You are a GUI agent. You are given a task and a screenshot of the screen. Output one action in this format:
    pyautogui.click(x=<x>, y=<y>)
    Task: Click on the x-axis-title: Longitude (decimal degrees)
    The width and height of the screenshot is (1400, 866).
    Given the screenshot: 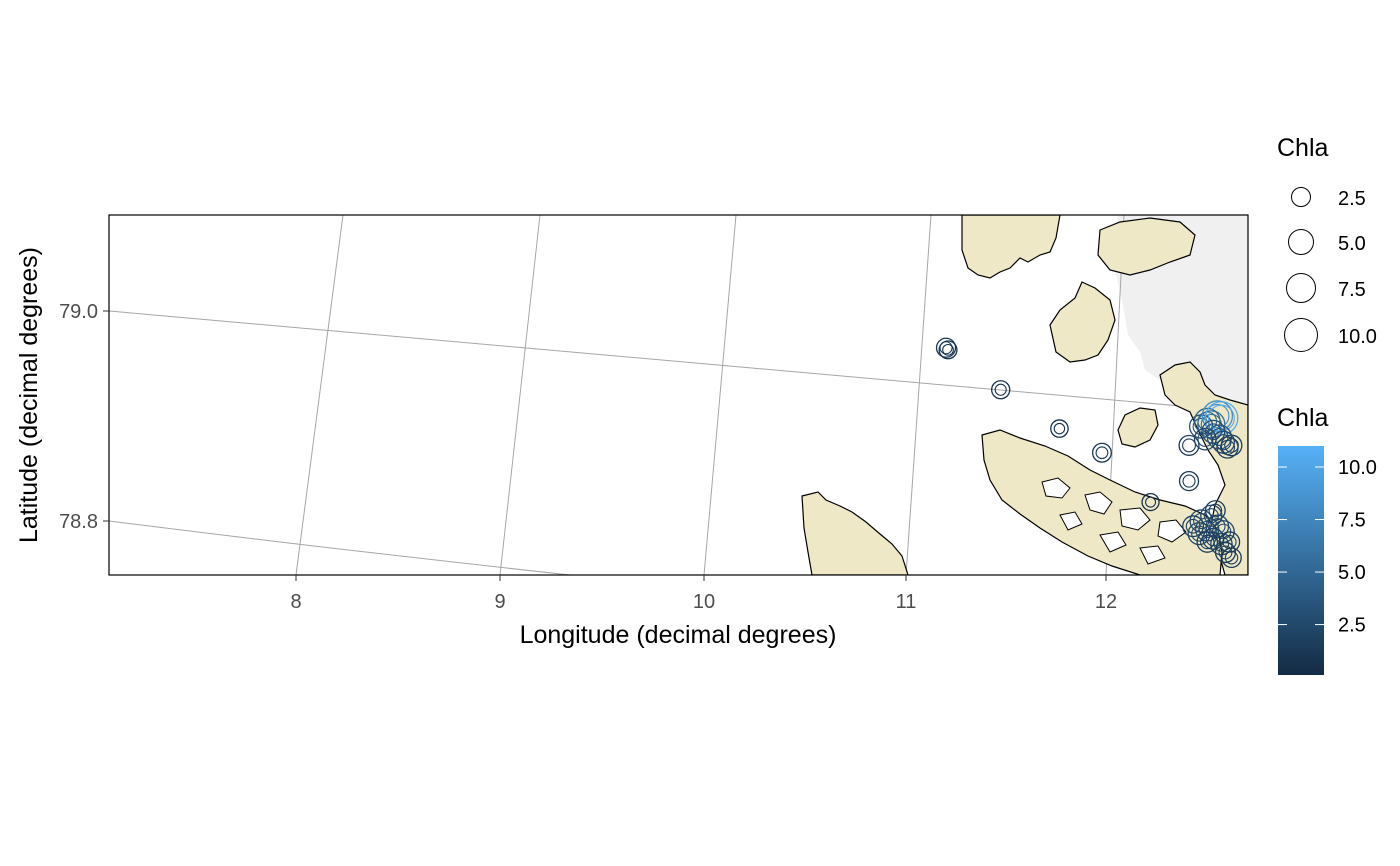 What is the action you would take?
    pyautogui.click(x=678, y=635)
    